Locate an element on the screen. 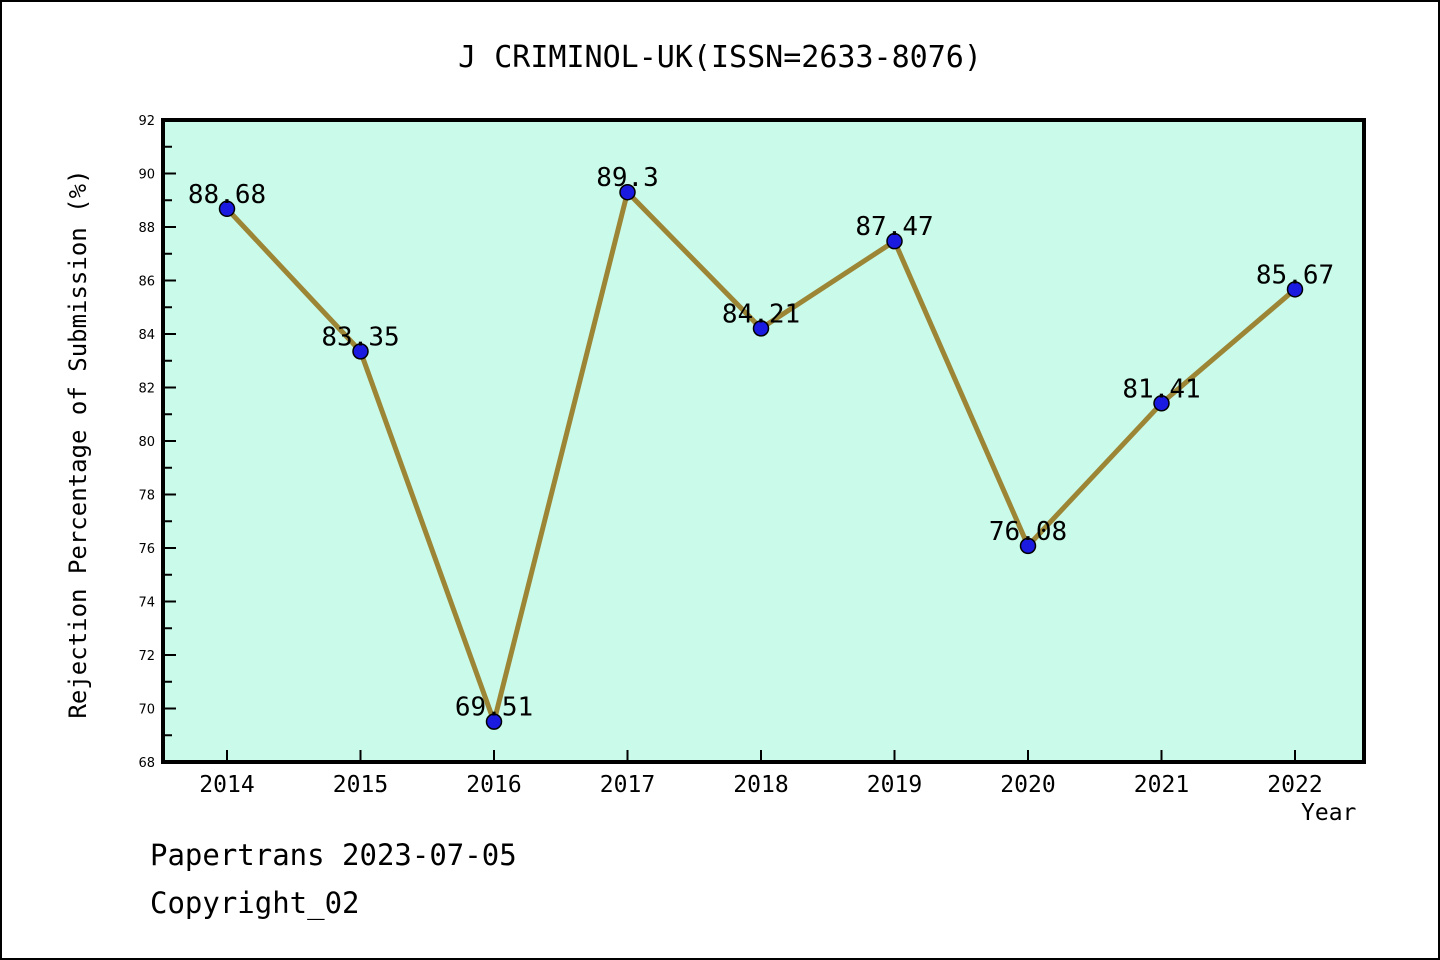 The image size is (1440, 960). y-tick-label: 78 is located at coordinates (146, 496).